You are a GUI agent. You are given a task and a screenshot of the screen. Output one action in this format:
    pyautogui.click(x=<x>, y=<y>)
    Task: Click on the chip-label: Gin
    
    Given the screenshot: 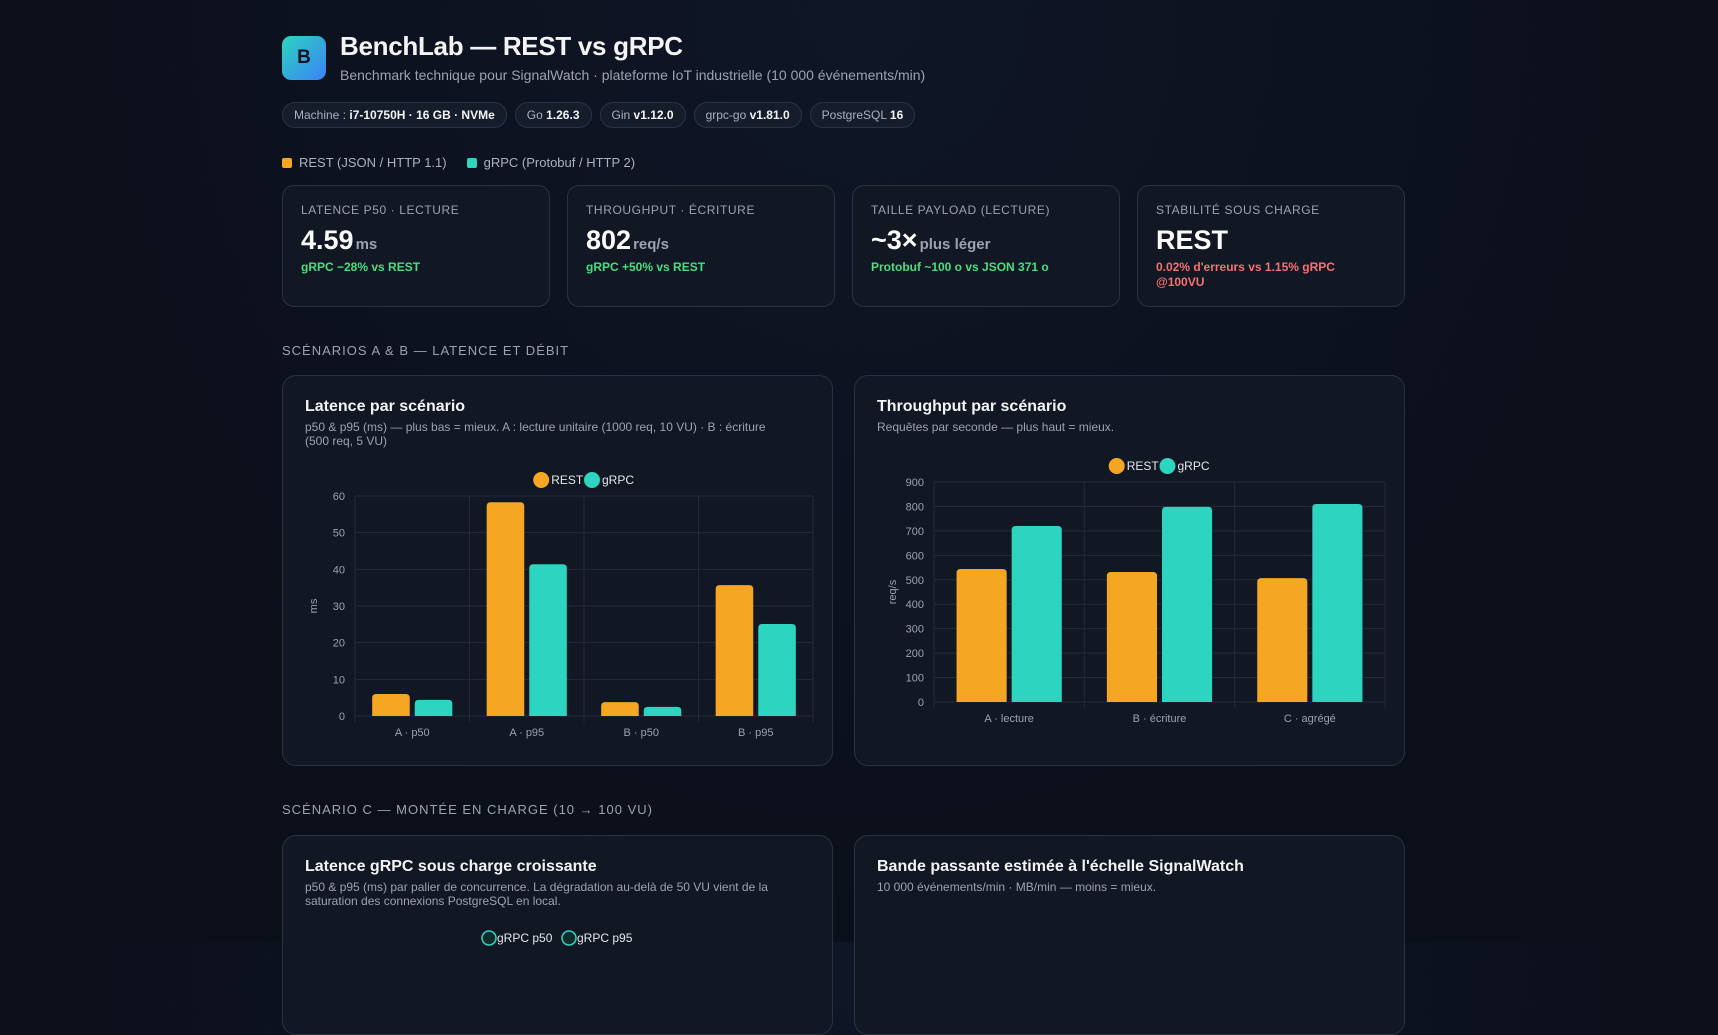 What is the action you would take?
    pyautogui.click(x=621, y=115)
    